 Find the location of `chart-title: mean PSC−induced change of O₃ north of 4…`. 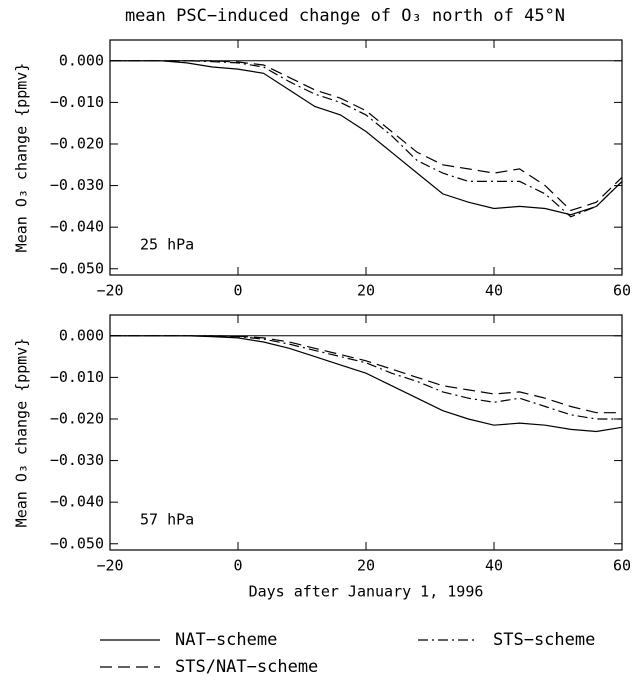

chart-title: mean PSC−induced change of O₃ north of 4… is located at coordinates (345, 16).